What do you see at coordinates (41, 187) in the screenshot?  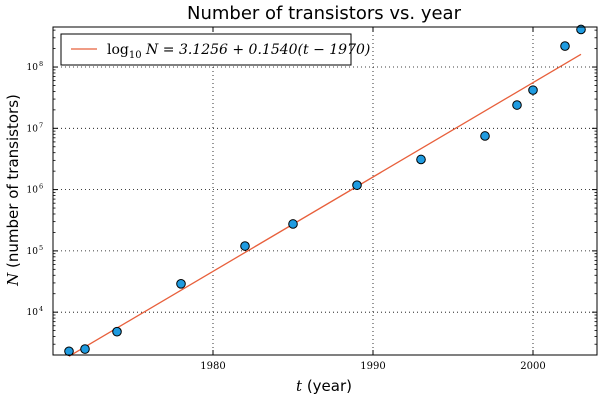 I see `y-tick-label-exponent: 6` at bounding box center [41, 187].